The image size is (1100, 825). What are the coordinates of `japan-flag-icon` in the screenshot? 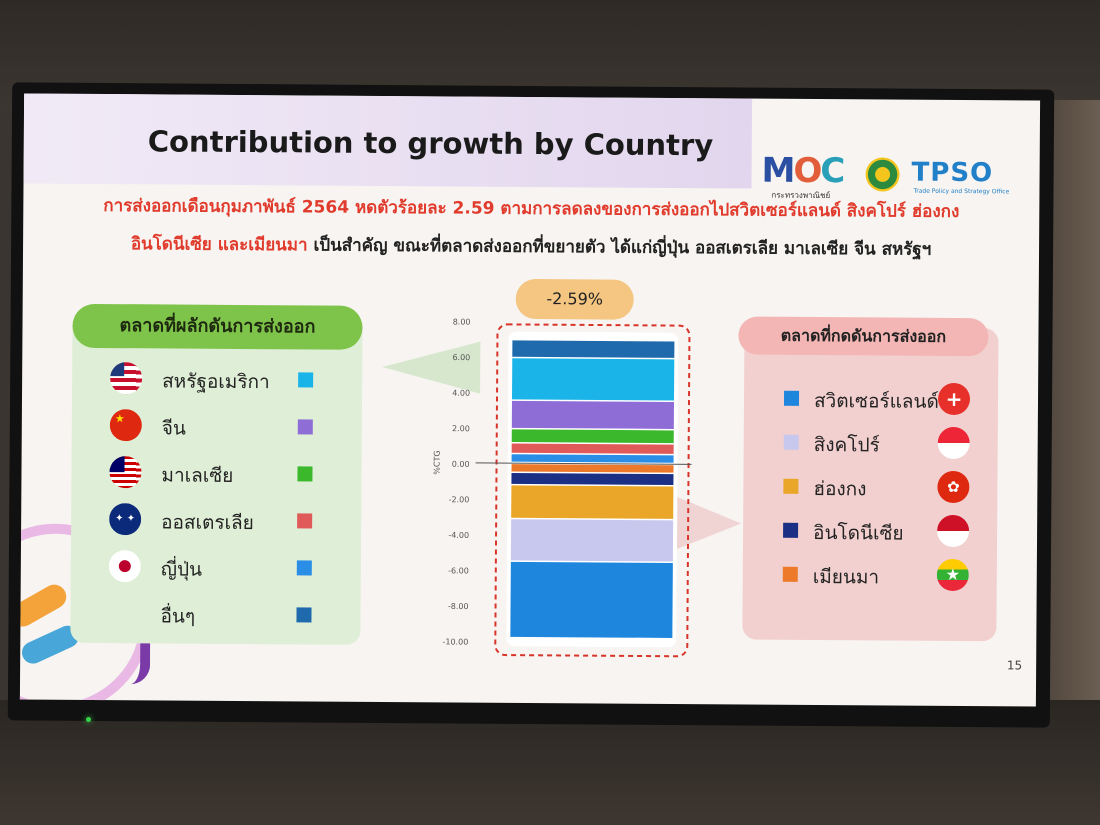 It's located at (124, 566).